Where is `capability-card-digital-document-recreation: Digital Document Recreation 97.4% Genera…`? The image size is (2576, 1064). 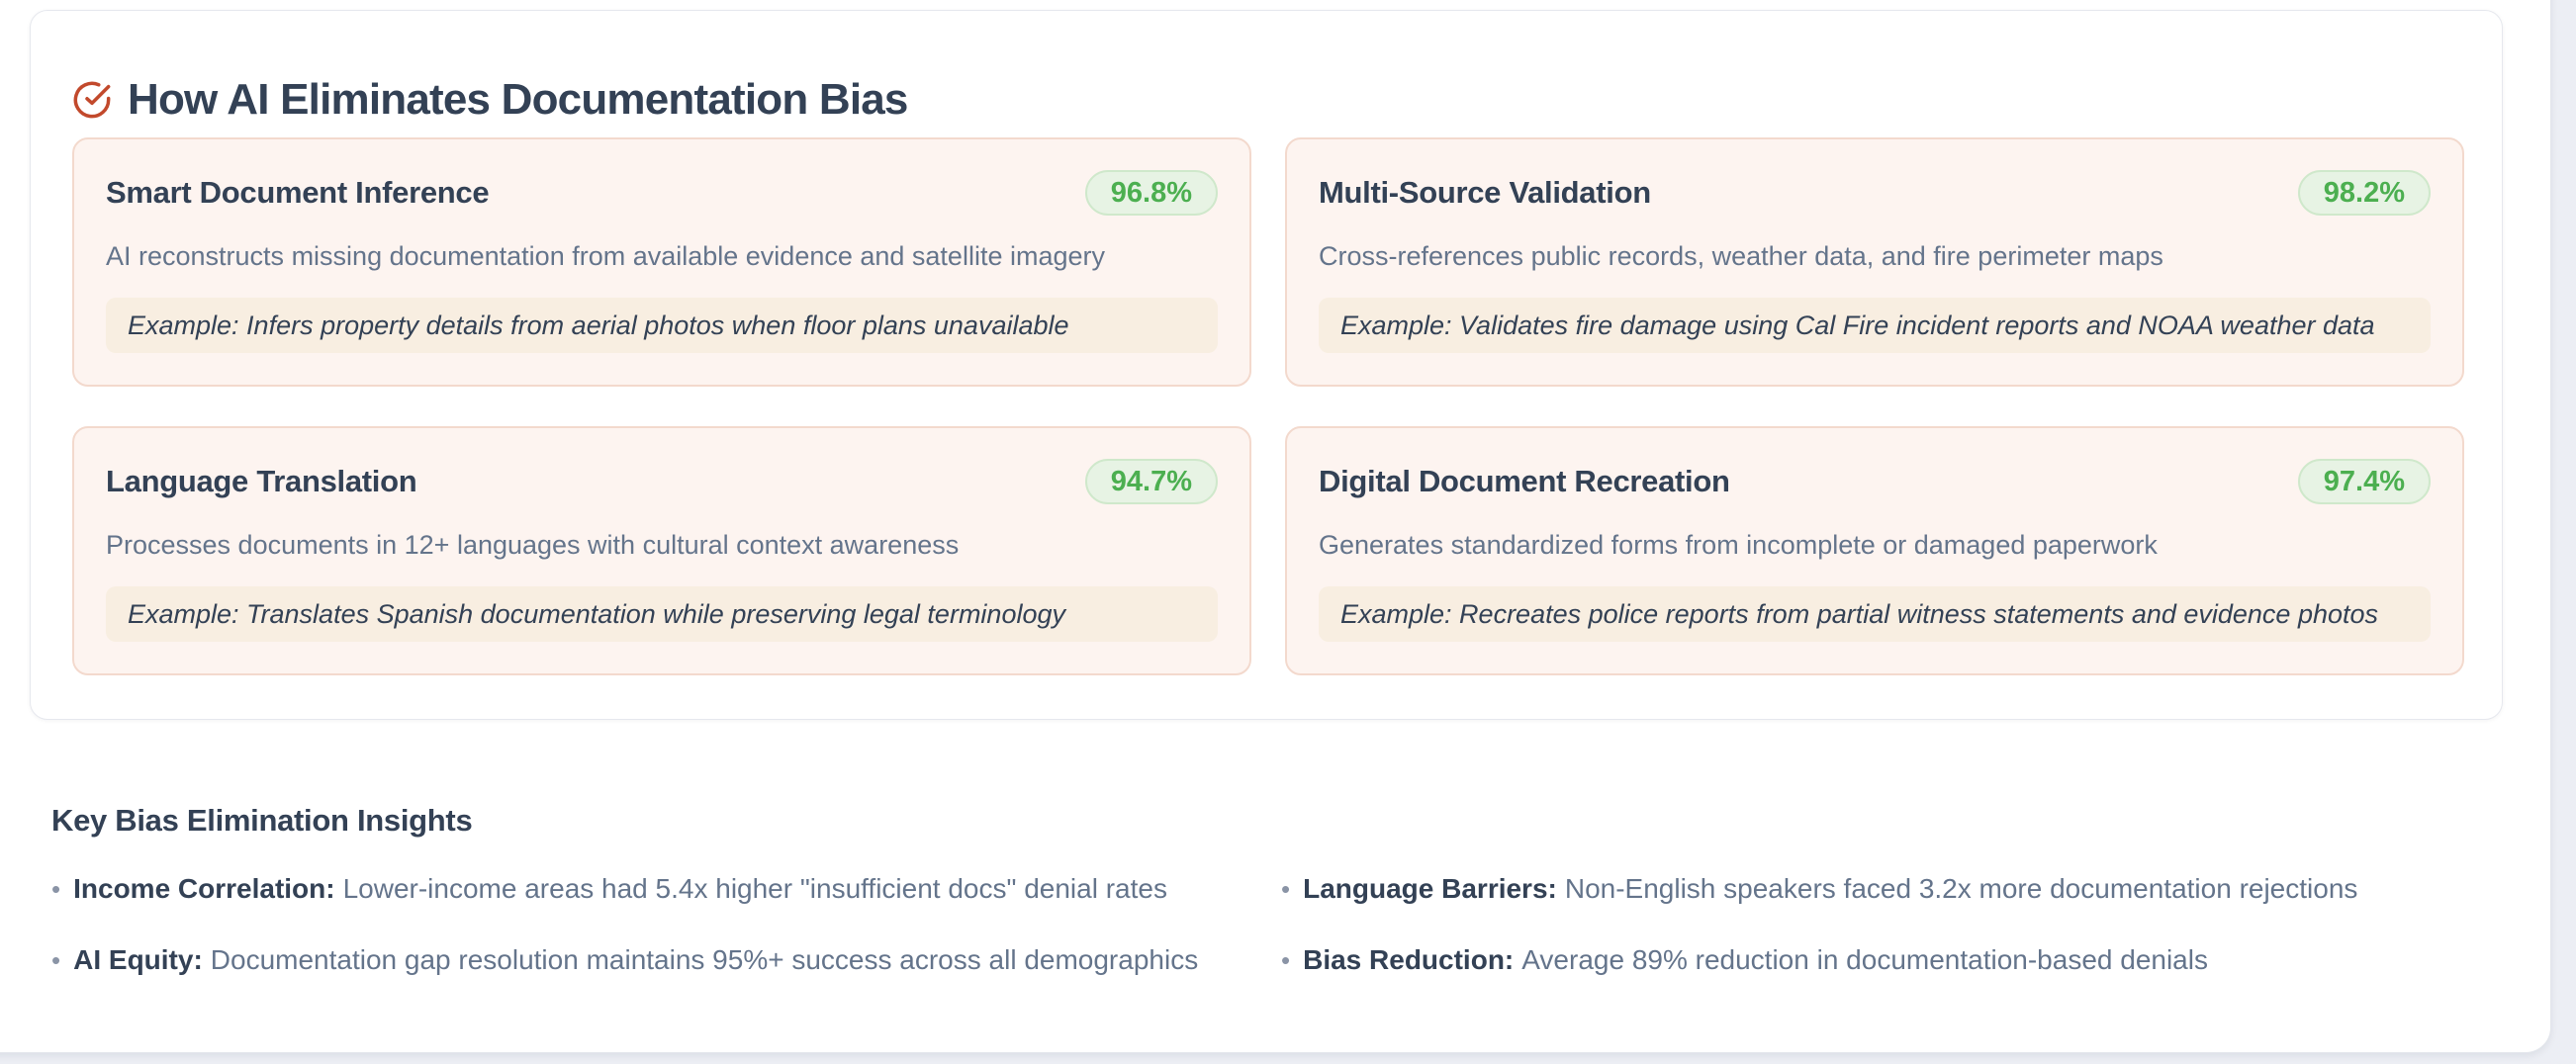 capability-card-digital-document-recreation: Digital Document Recreation 97.4% Genera… is located at coordinates (1874, 550).